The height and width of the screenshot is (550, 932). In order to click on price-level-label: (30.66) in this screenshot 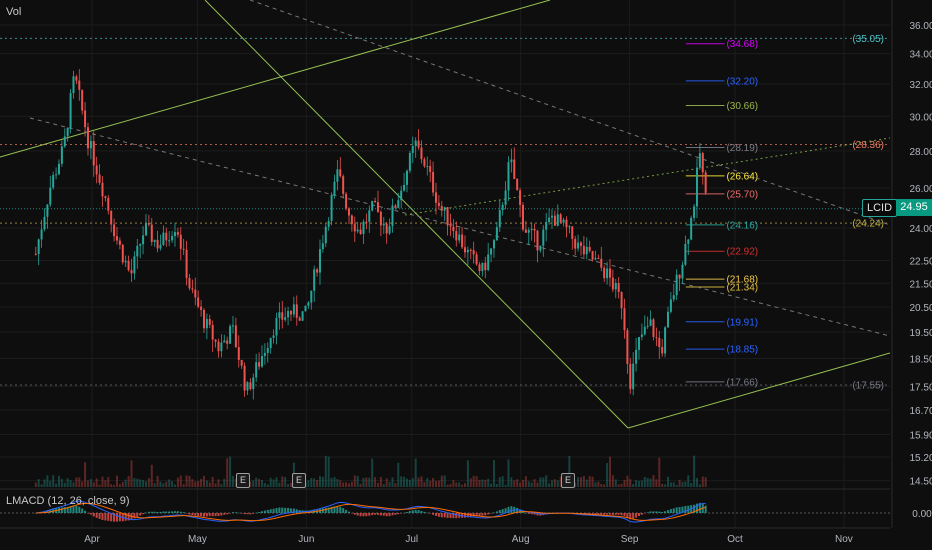, I will do `click(742, 106)`.